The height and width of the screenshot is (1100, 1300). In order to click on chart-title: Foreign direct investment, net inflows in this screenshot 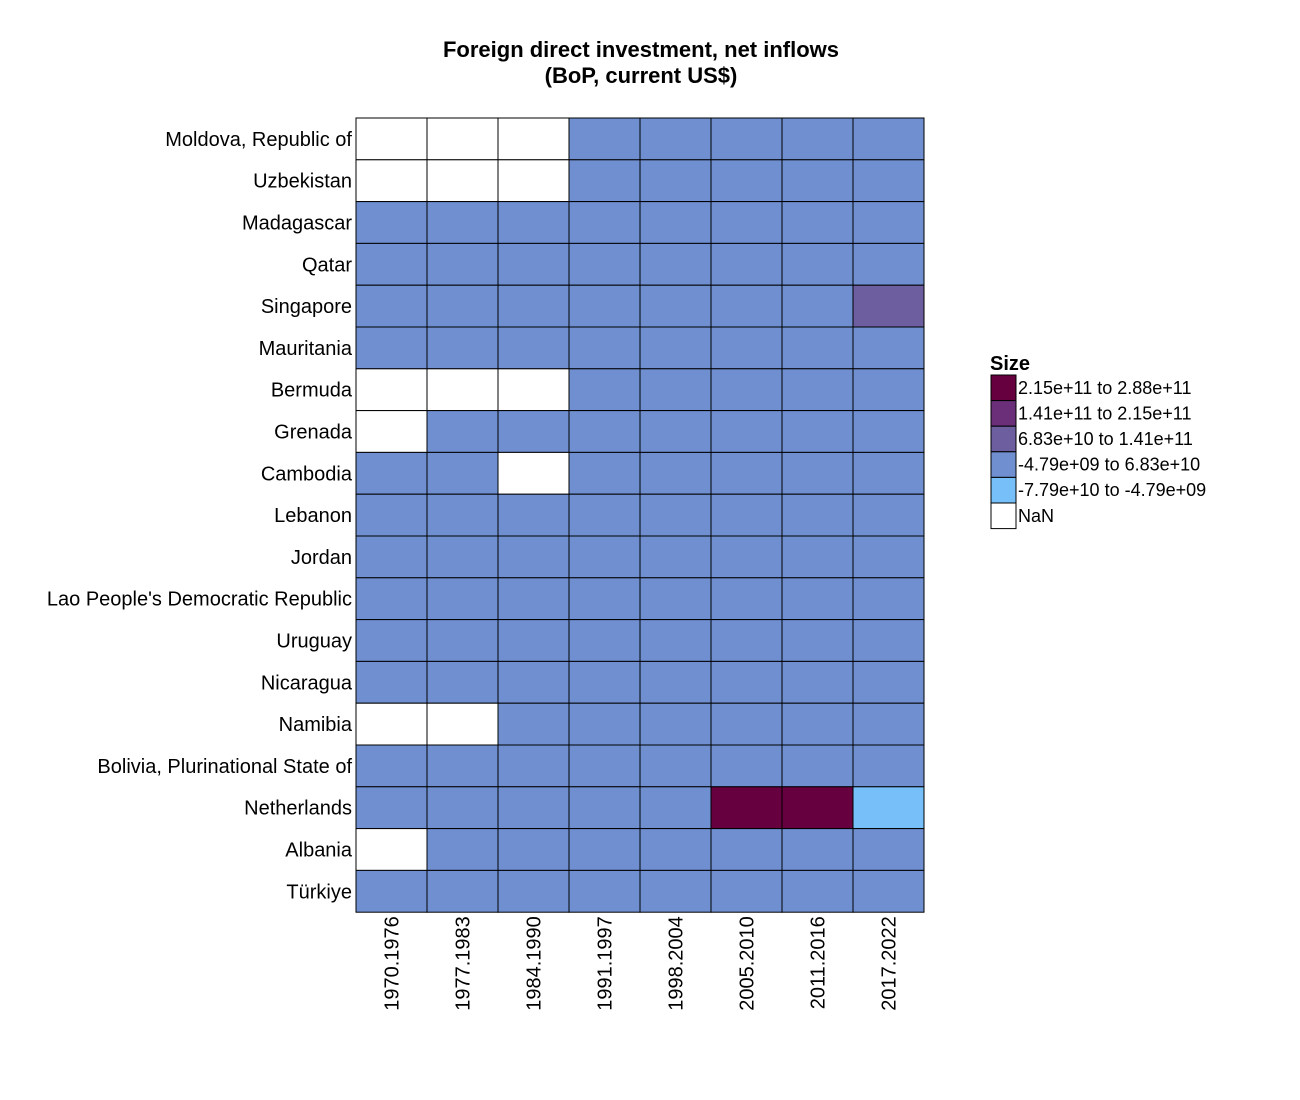, I will do `click(641, 49)`.